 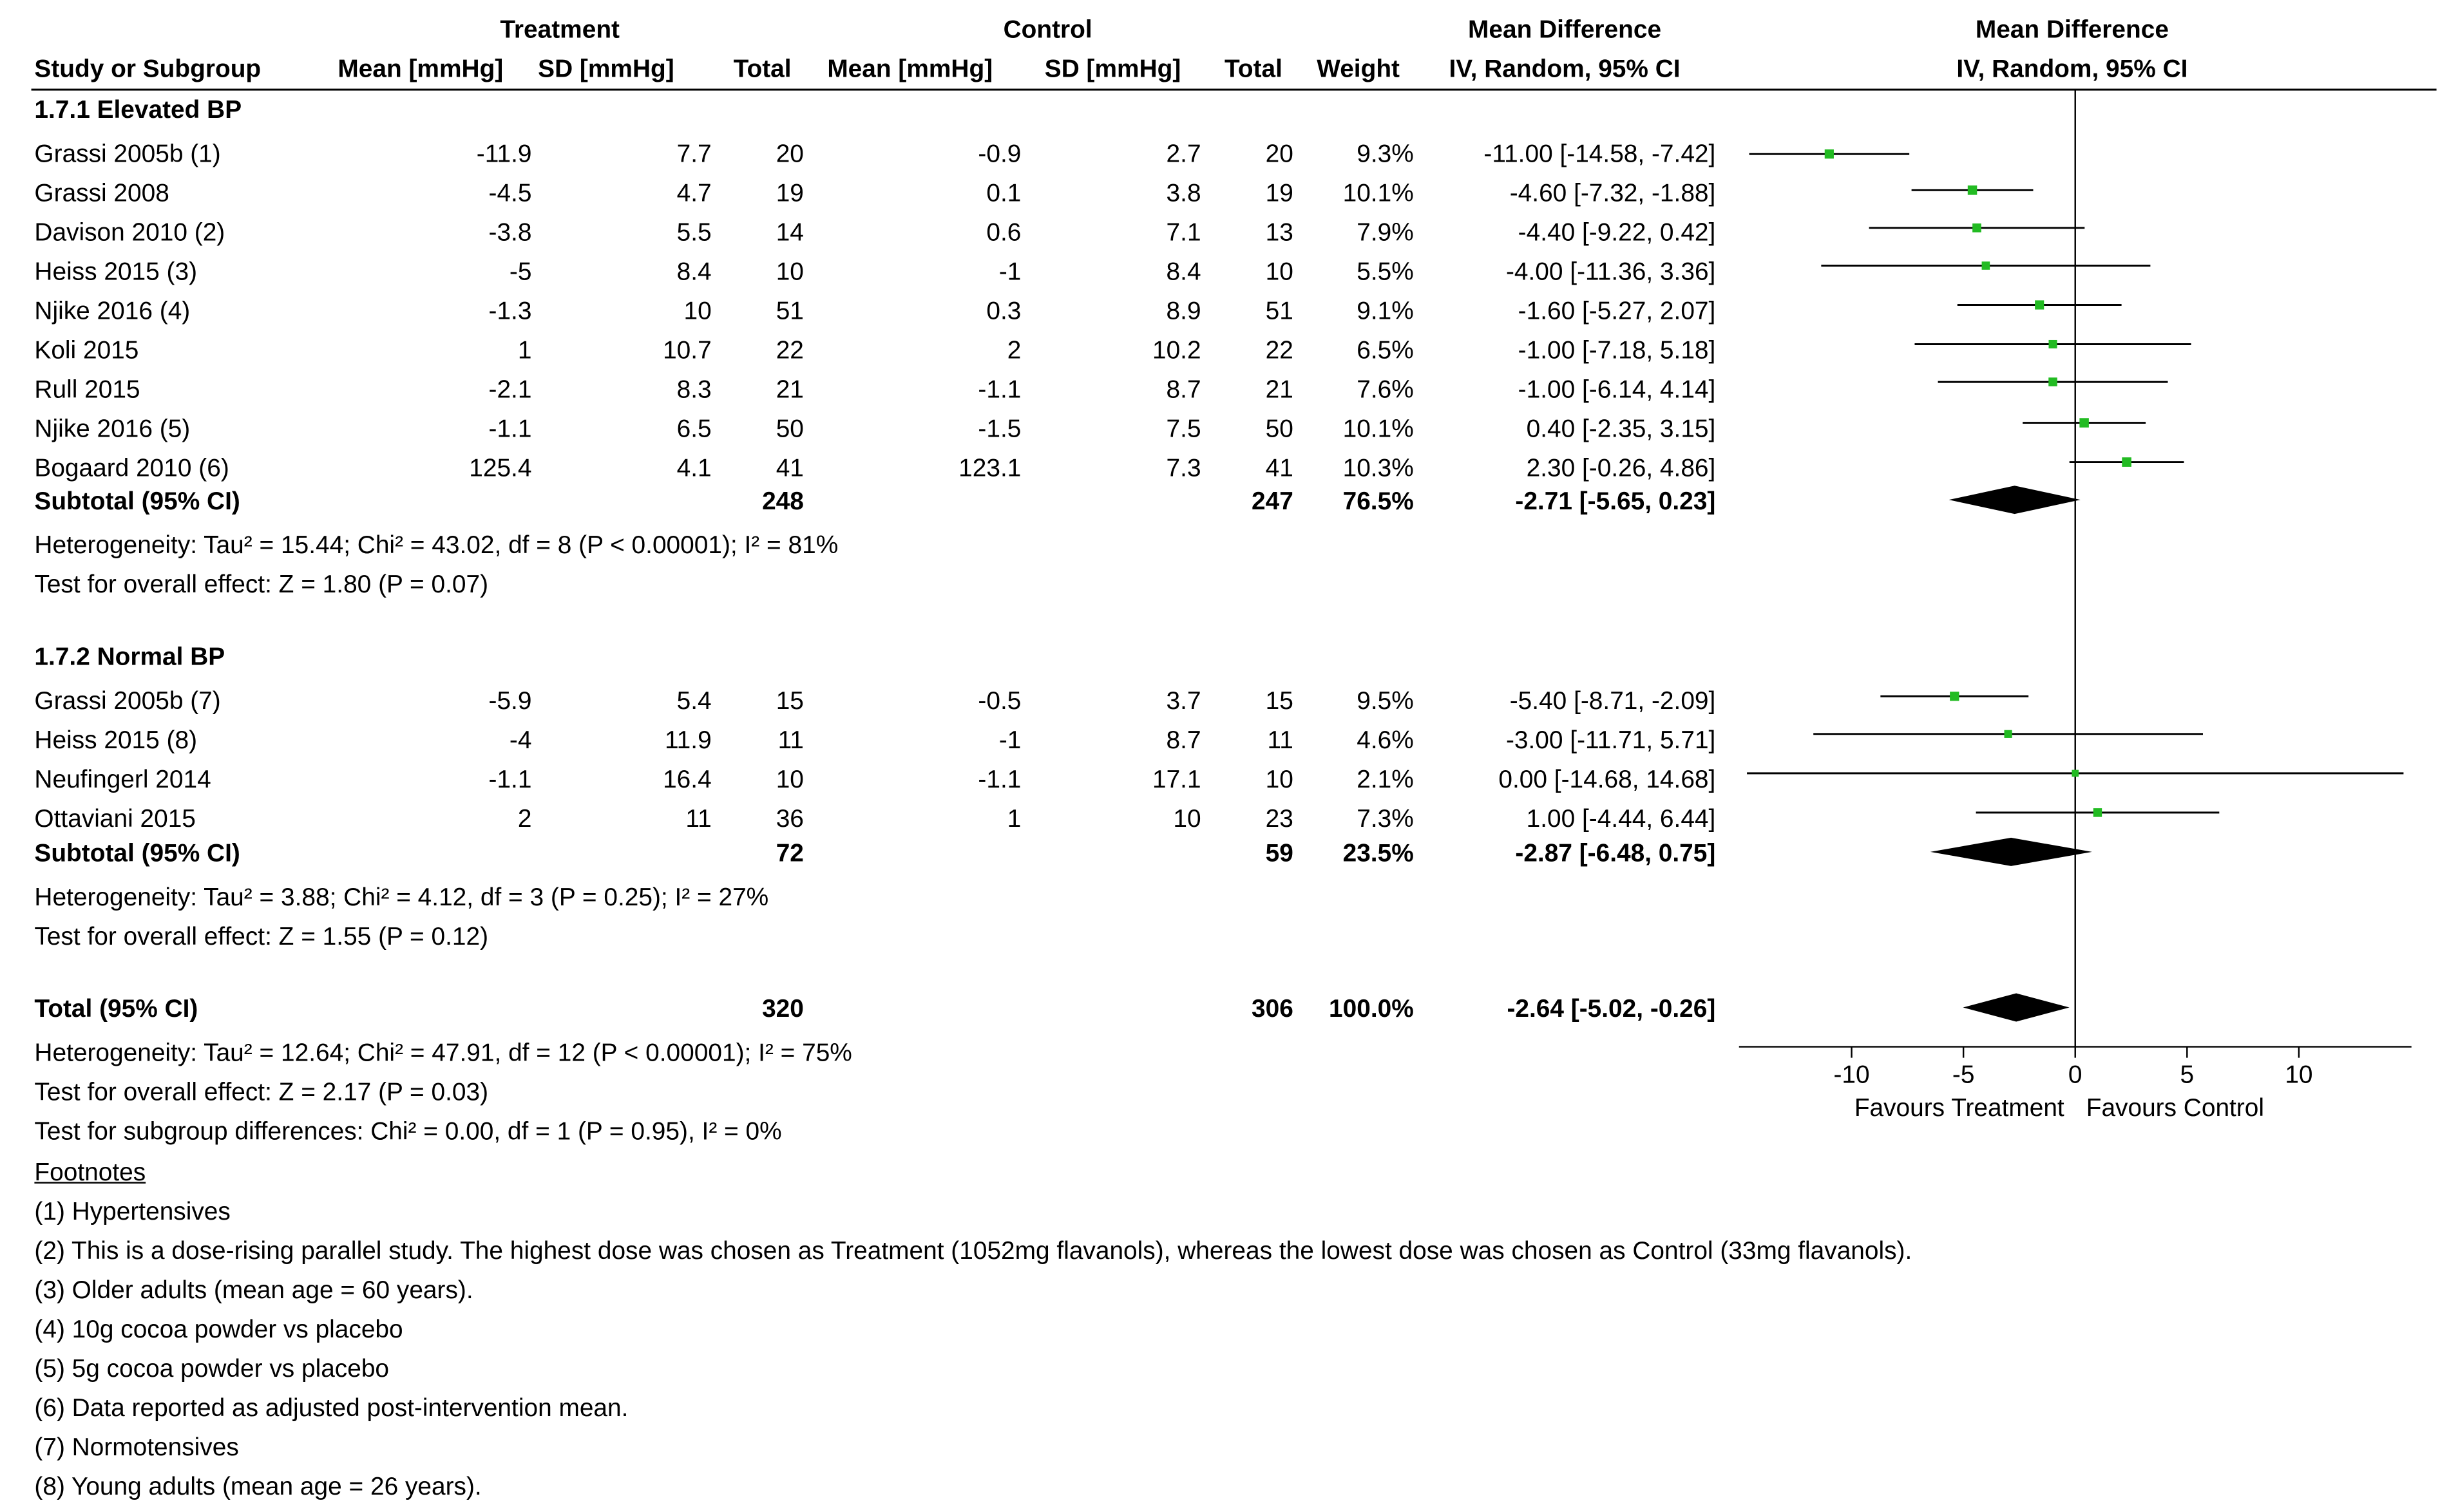 I want to click on control-sd: 8.9, so click(x=1183, y=312).